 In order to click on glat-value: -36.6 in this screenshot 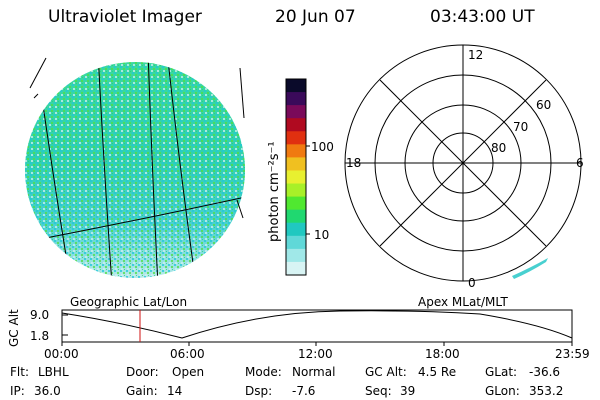, I will do `click(545, 372)`.